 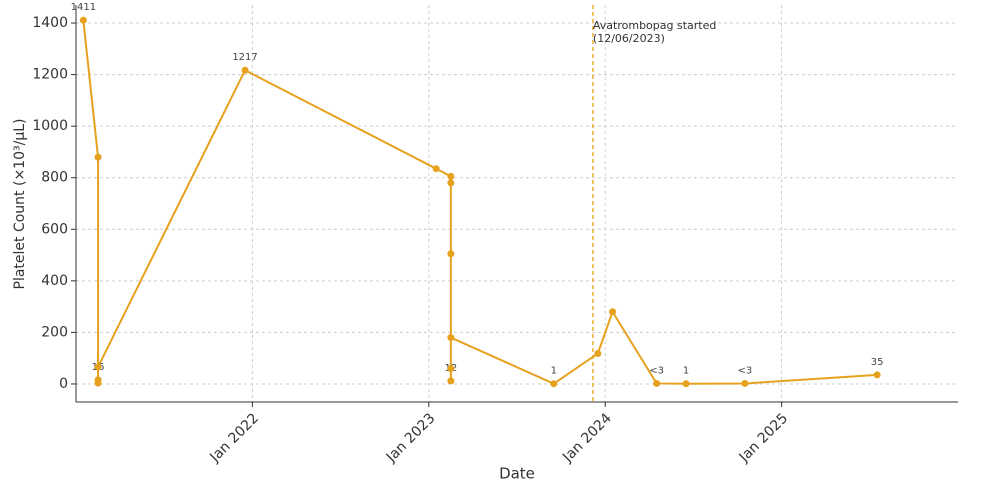 What do you see at coordinates (411, 438) in the screenshot?
I see `x-tick-label: Jan 2023` at bounding box center [411, 438].